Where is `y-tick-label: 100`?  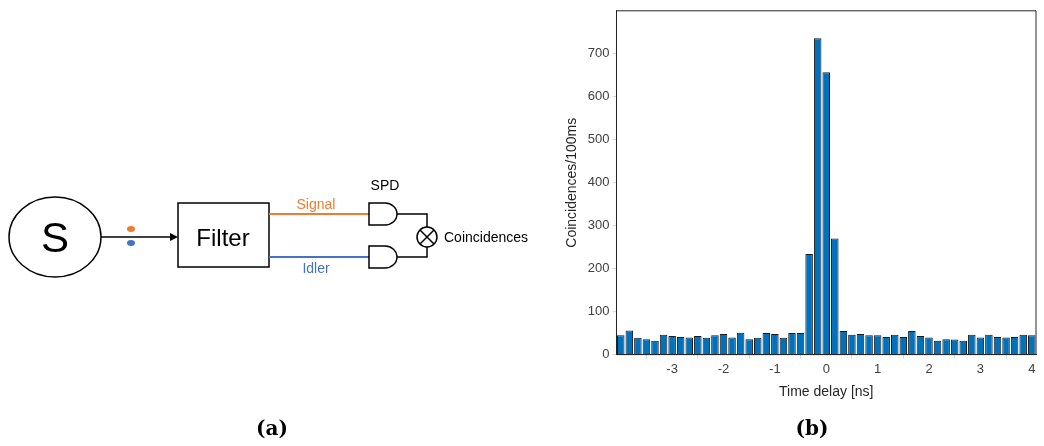
y-tick-label: 100 is located at coordinates (598, 311).